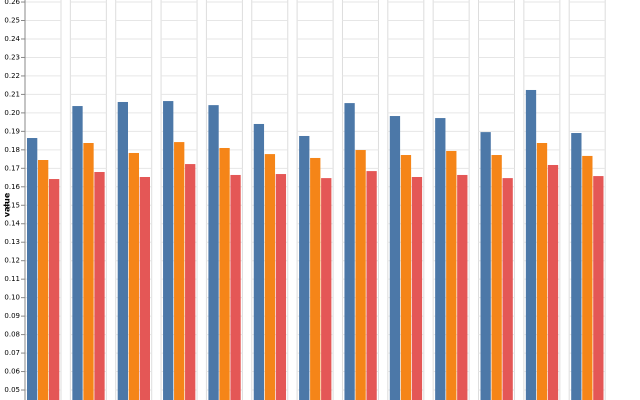  What do you see at coordinates (12, 224) in the screenshot?
I see `y-tick-label: 0.14` at bounding box center [12, 224].